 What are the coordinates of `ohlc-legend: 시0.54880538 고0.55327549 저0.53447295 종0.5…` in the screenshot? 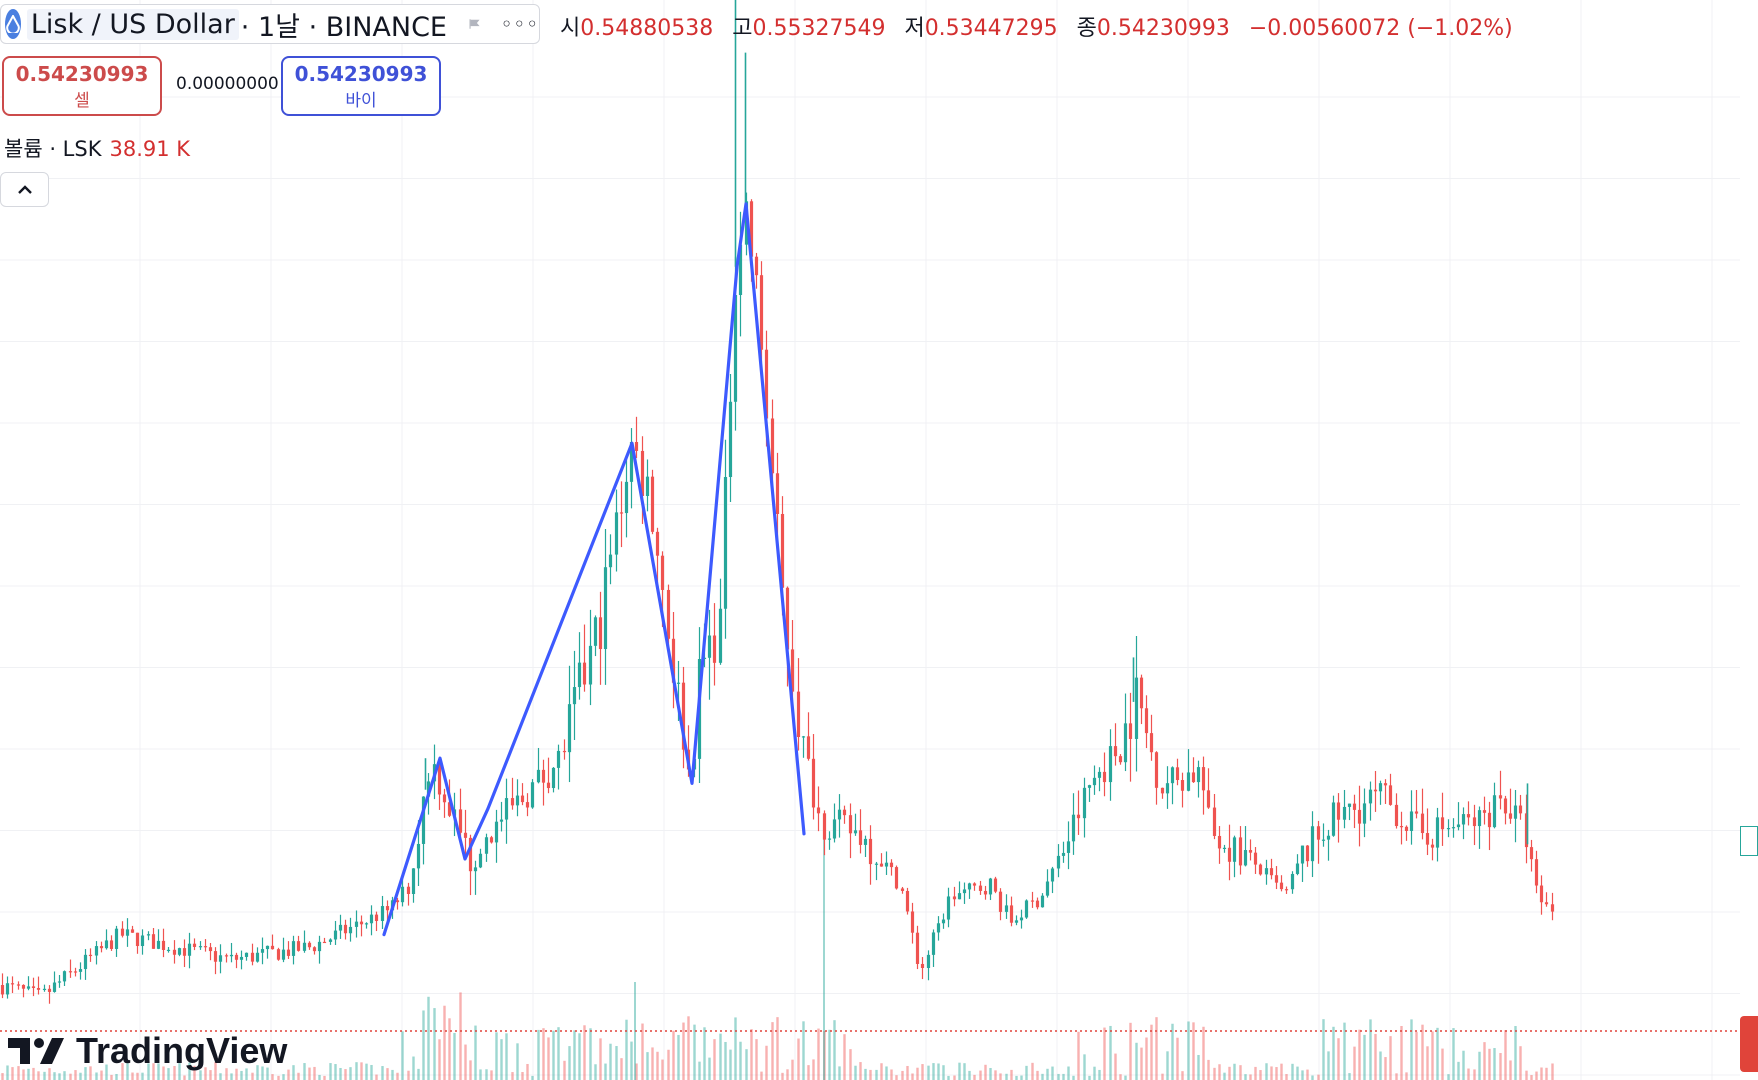 It's located at (1036, 26).